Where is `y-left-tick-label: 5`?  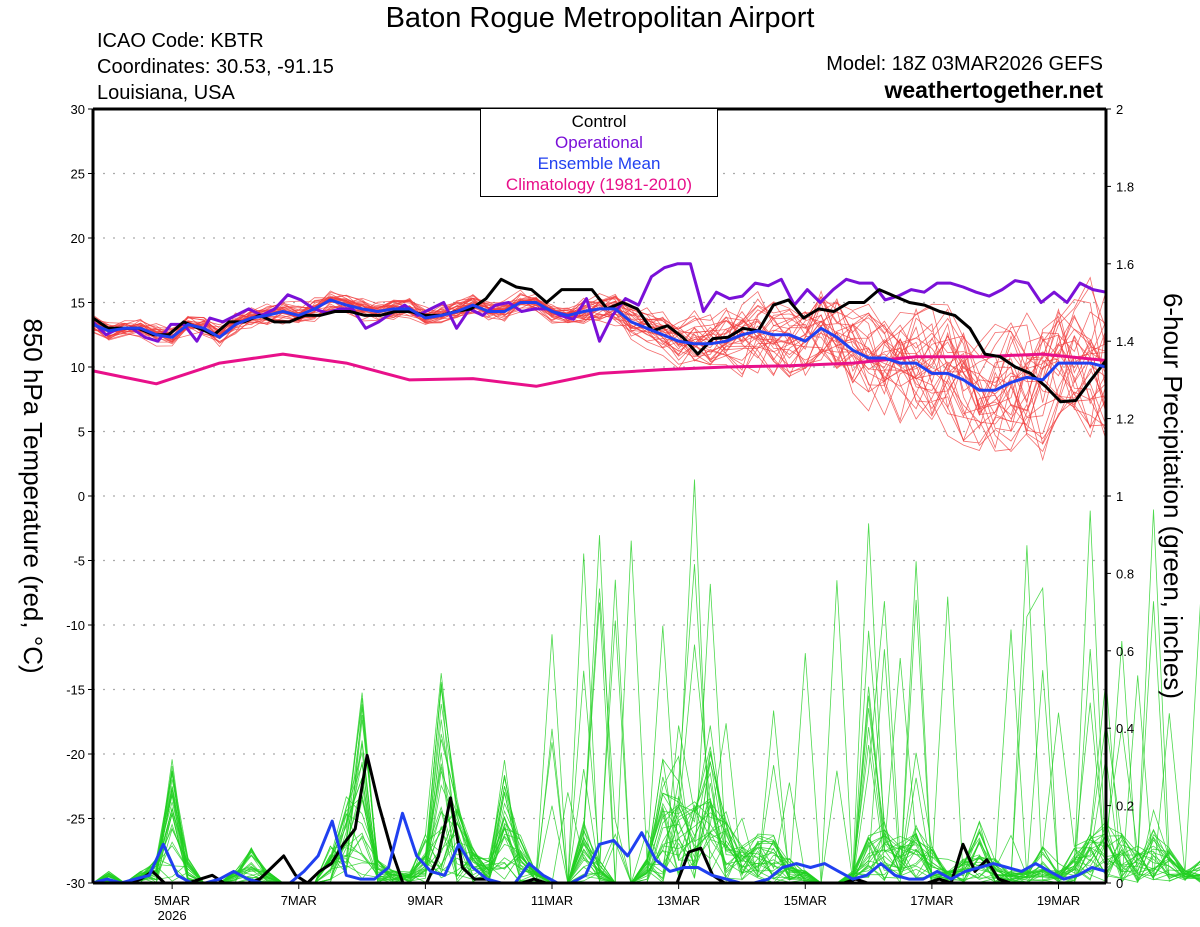 y-left-tick-label: 5 is located at coordinates (81, 432).